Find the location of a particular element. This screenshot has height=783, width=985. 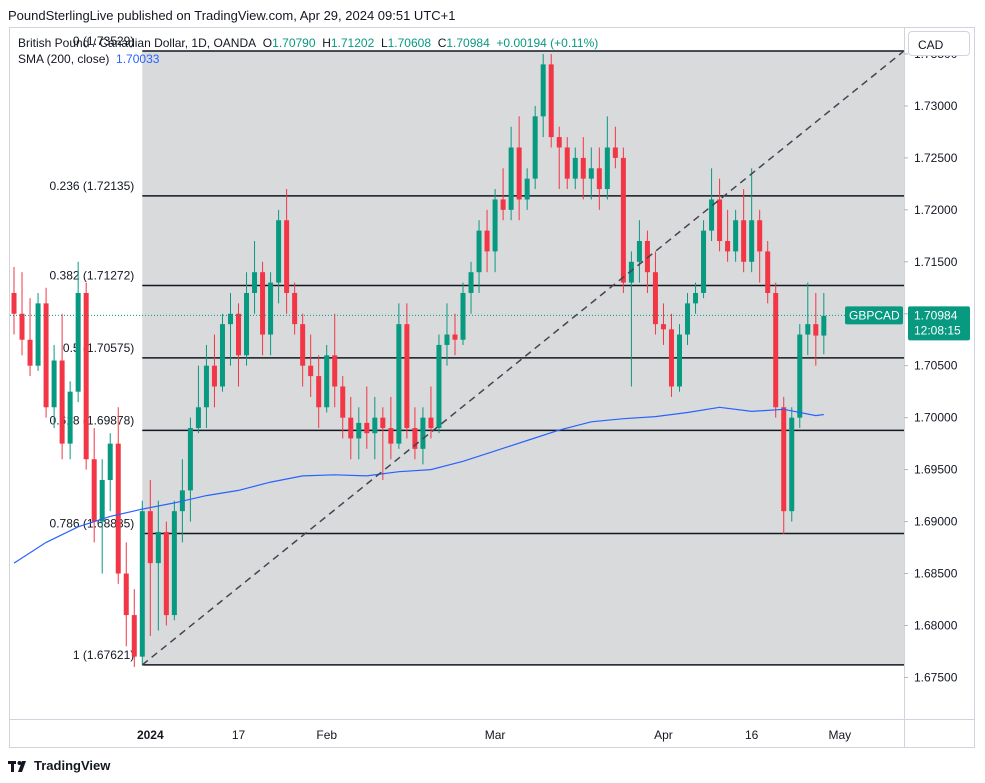

price-tick-label: 1.67500 is located at coordinates (936, 677).